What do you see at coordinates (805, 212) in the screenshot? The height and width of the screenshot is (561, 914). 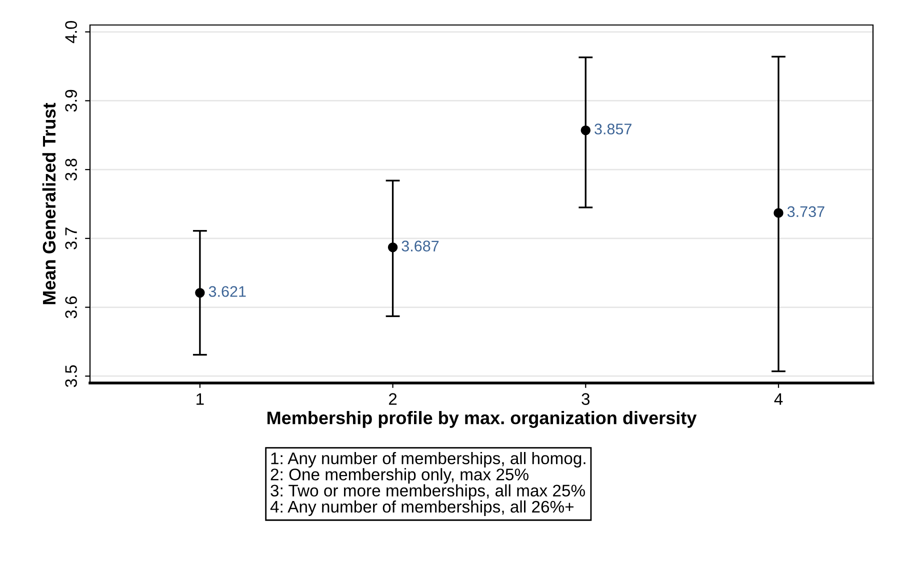 I see `data-label: 3.737` at bounding box center [805, 212].